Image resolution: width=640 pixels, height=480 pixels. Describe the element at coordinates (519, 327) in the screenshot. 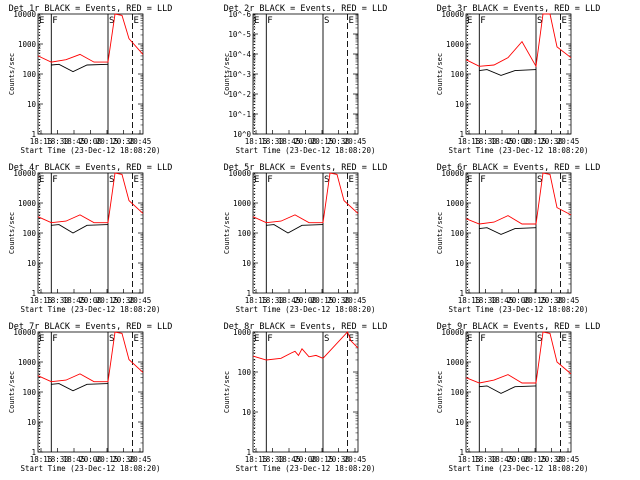

I see `panel-title: Det 9r BLACK = Events, RED = LLD` at that location.